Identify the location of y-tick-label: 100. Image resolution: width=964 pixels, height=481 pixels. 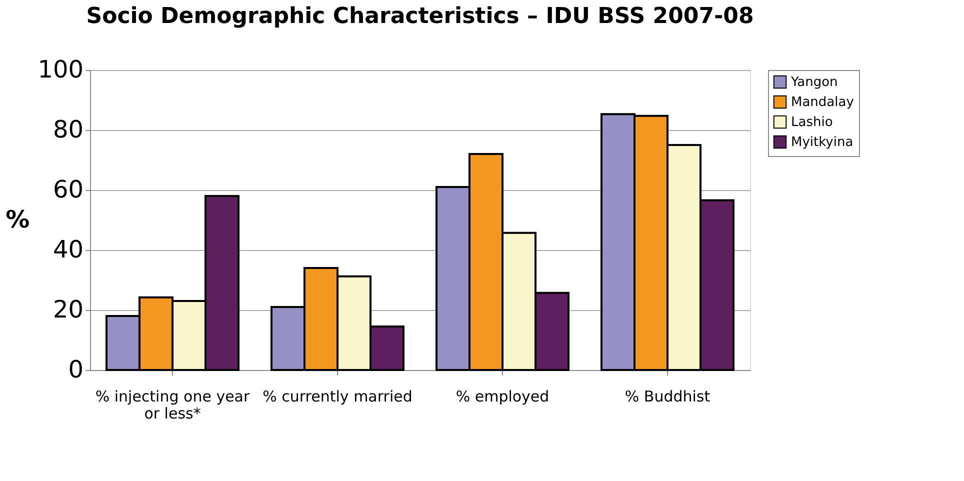
(61, 70).